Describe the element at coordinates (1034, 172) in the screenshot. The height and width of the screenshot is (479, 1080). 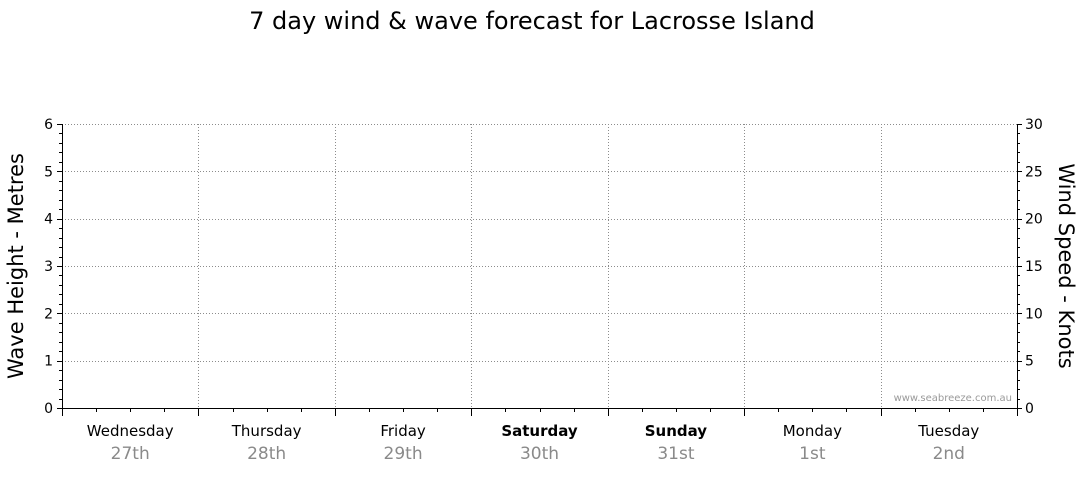
I see `y-tick-label-right: 25` at that location.